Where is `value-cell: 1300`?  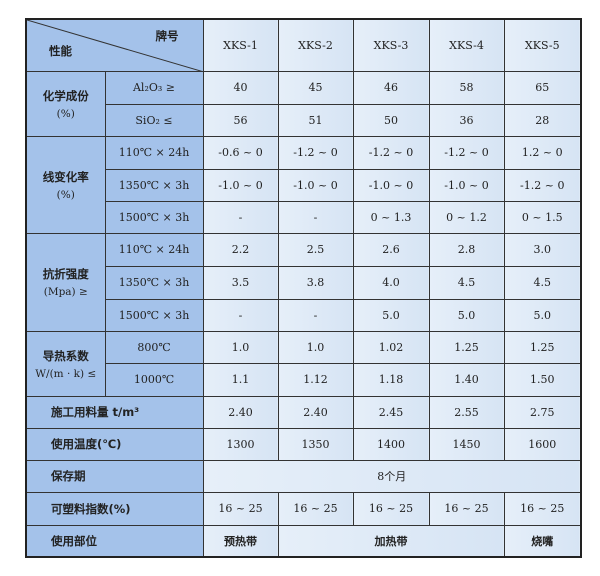
value-cell: 1300 is located at coordinates (240, 444).